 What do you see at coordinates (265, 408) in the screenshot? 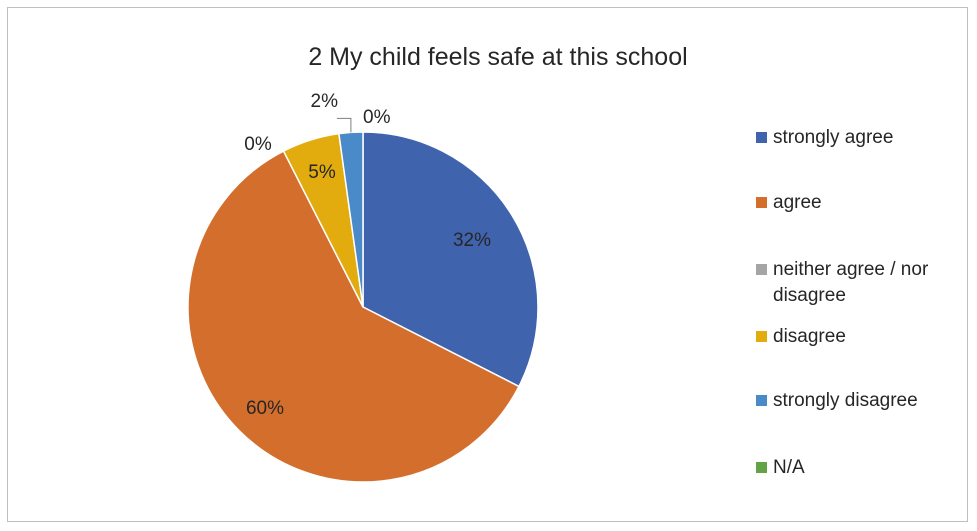
I see `data-label-agree: 60%` at bounding box center [265, 408].